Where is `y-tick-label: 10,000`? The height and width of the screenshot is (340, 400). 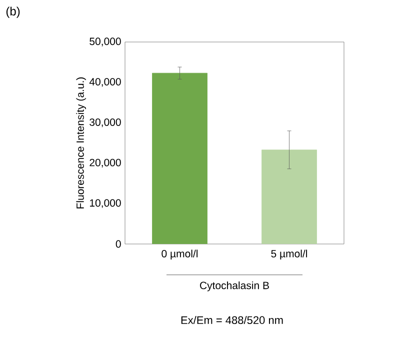
y-tick-label: 10,000 is located at coordinates (105, 203).